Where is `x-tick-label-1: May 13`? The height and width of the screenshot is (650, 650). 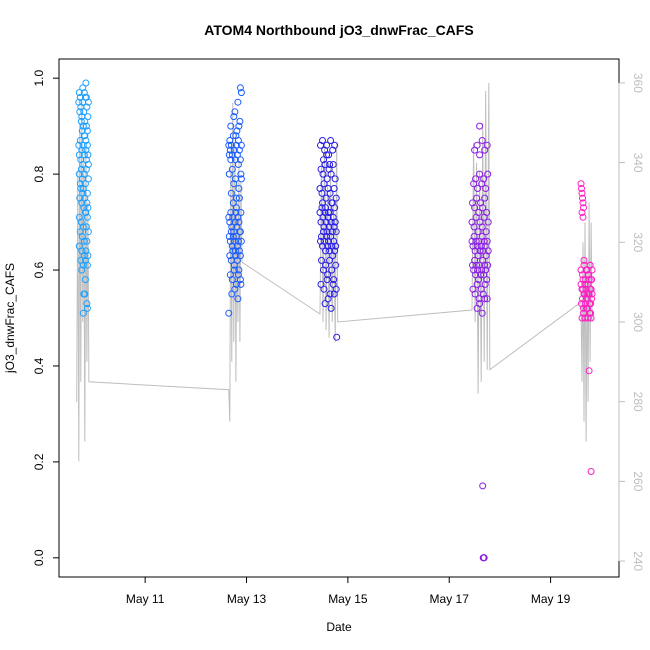 x-tick-label-1: May 13 is located at coordinates (247, 599).